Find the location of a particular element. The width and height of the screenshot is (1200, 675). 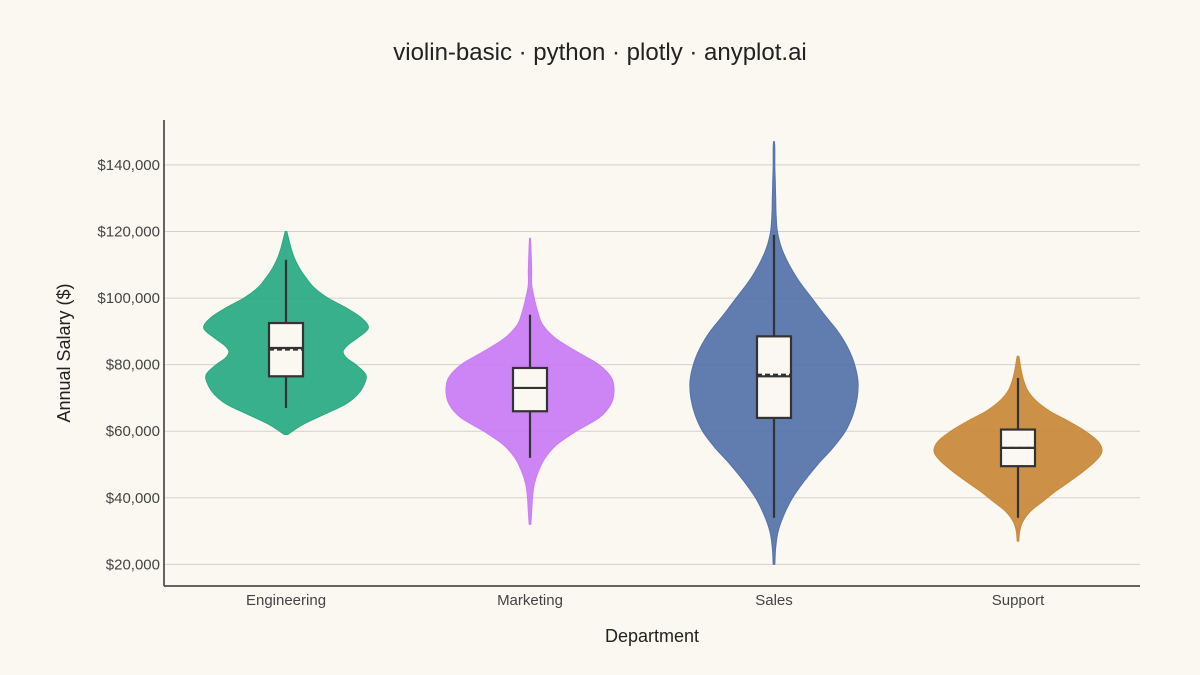

y-tick-label: $140,000 is located at coordinates (128, 165).